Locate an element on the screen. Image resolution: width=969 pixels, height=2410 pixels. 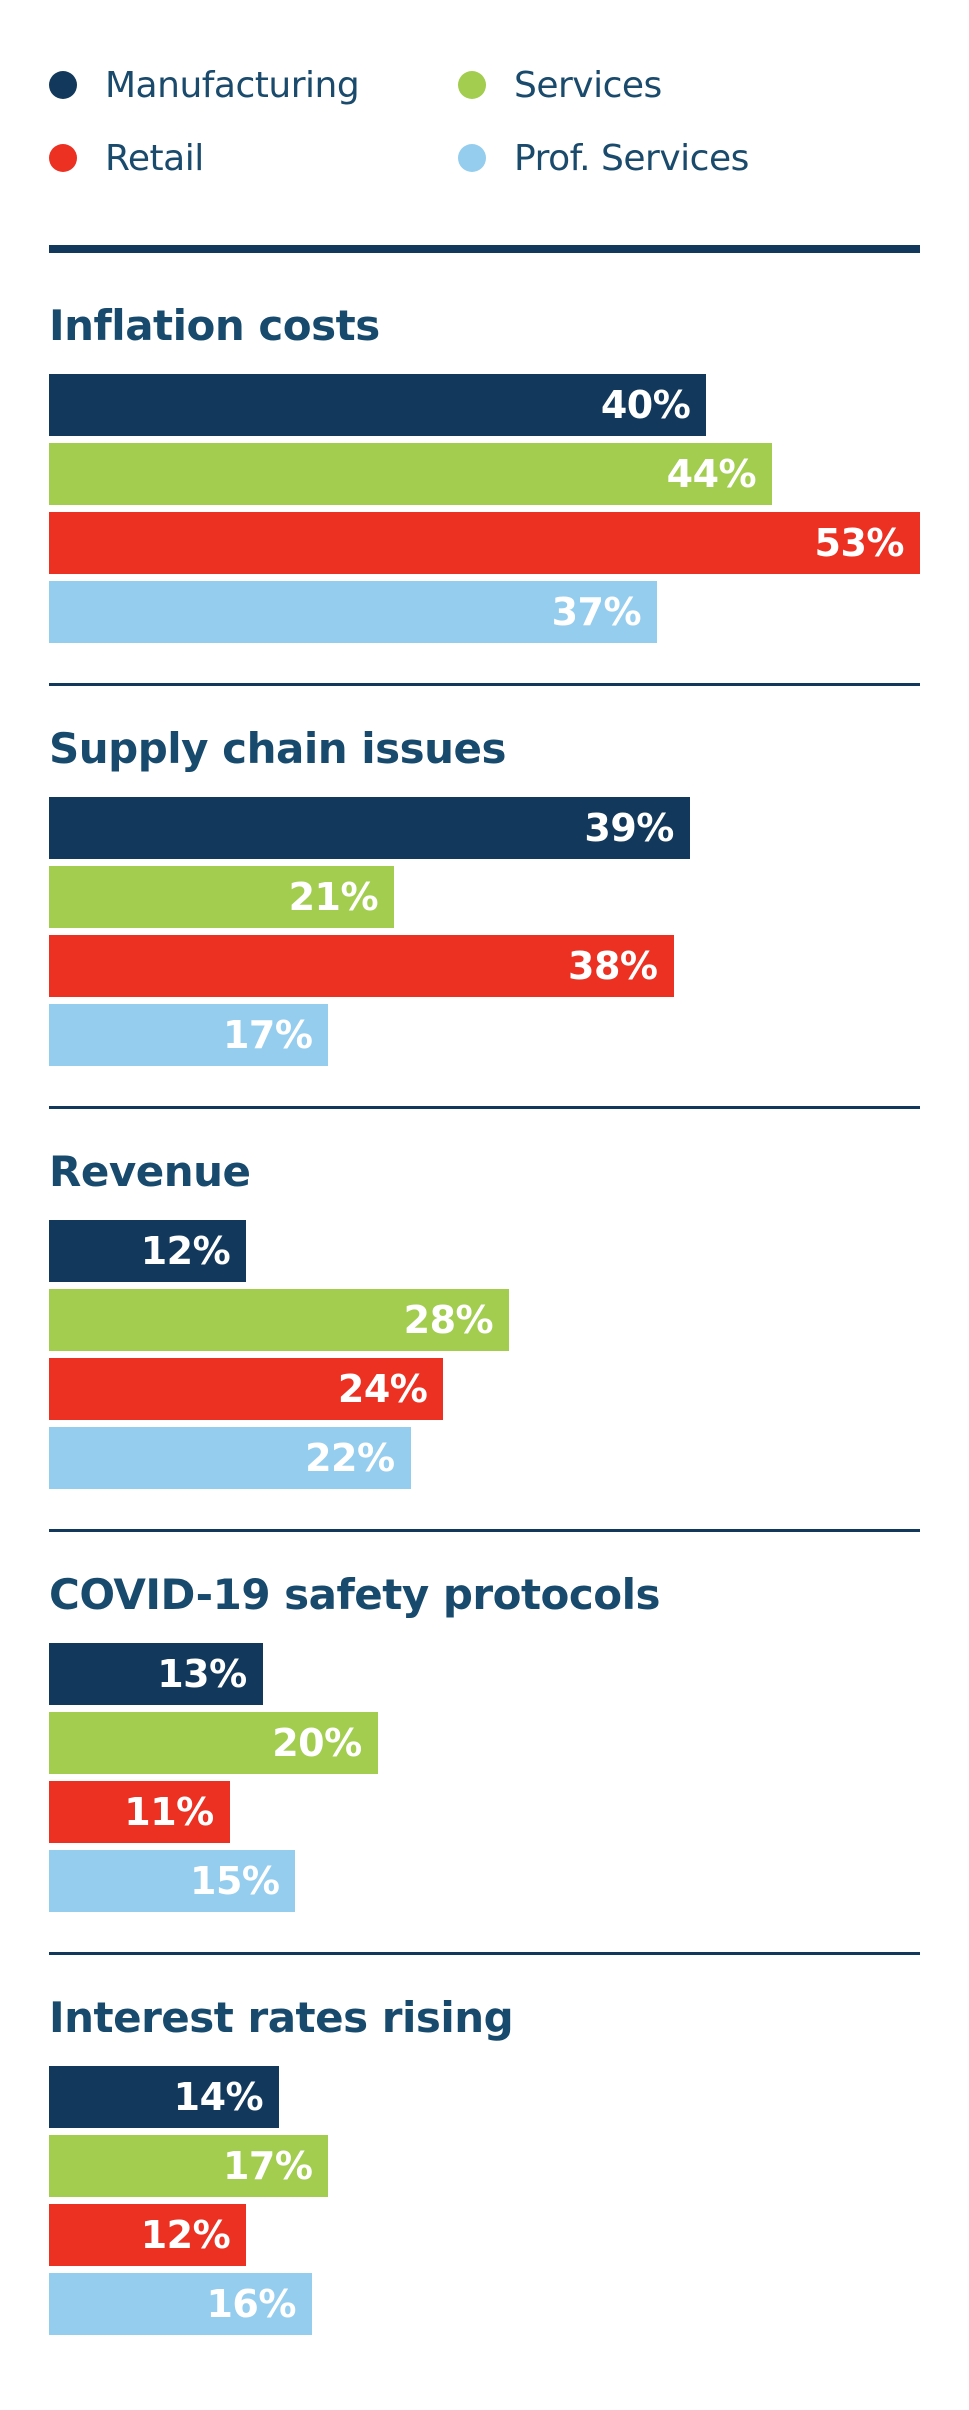
bar-row: 37% is located at coordinates (484, 612).